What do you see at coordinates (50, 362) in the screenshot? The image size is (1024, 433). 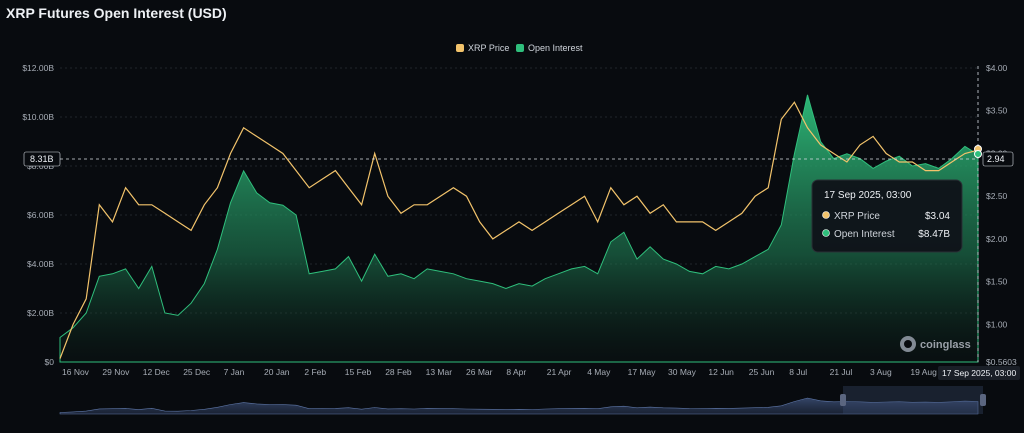 I see `y-left-tick-label: $0` at bounding box center [50, 362].